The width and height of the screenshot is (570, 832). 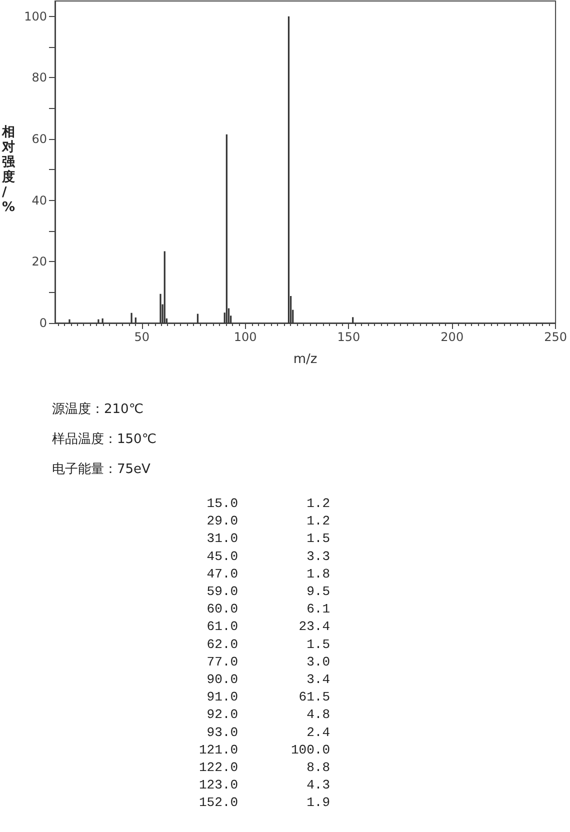 I want to click on text: 样品温度：150℃, so click(x=104, y=439).